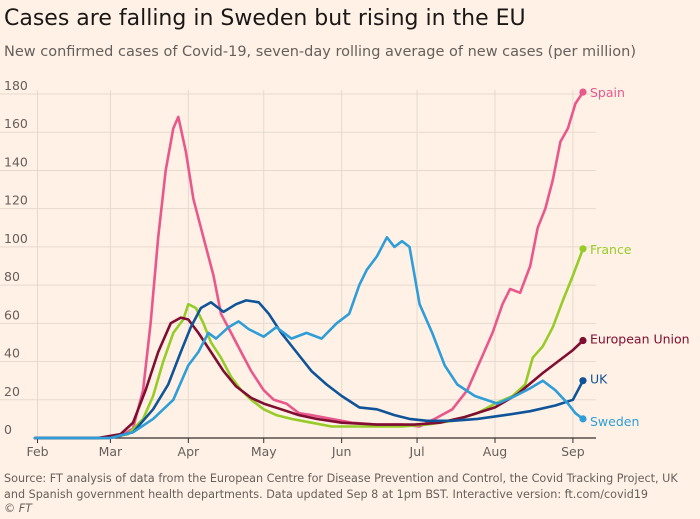  What do you see at coordinates (607, 92) in the screenshot?
I see `series-label-spain: Spain` at bounding box center [607, 92].